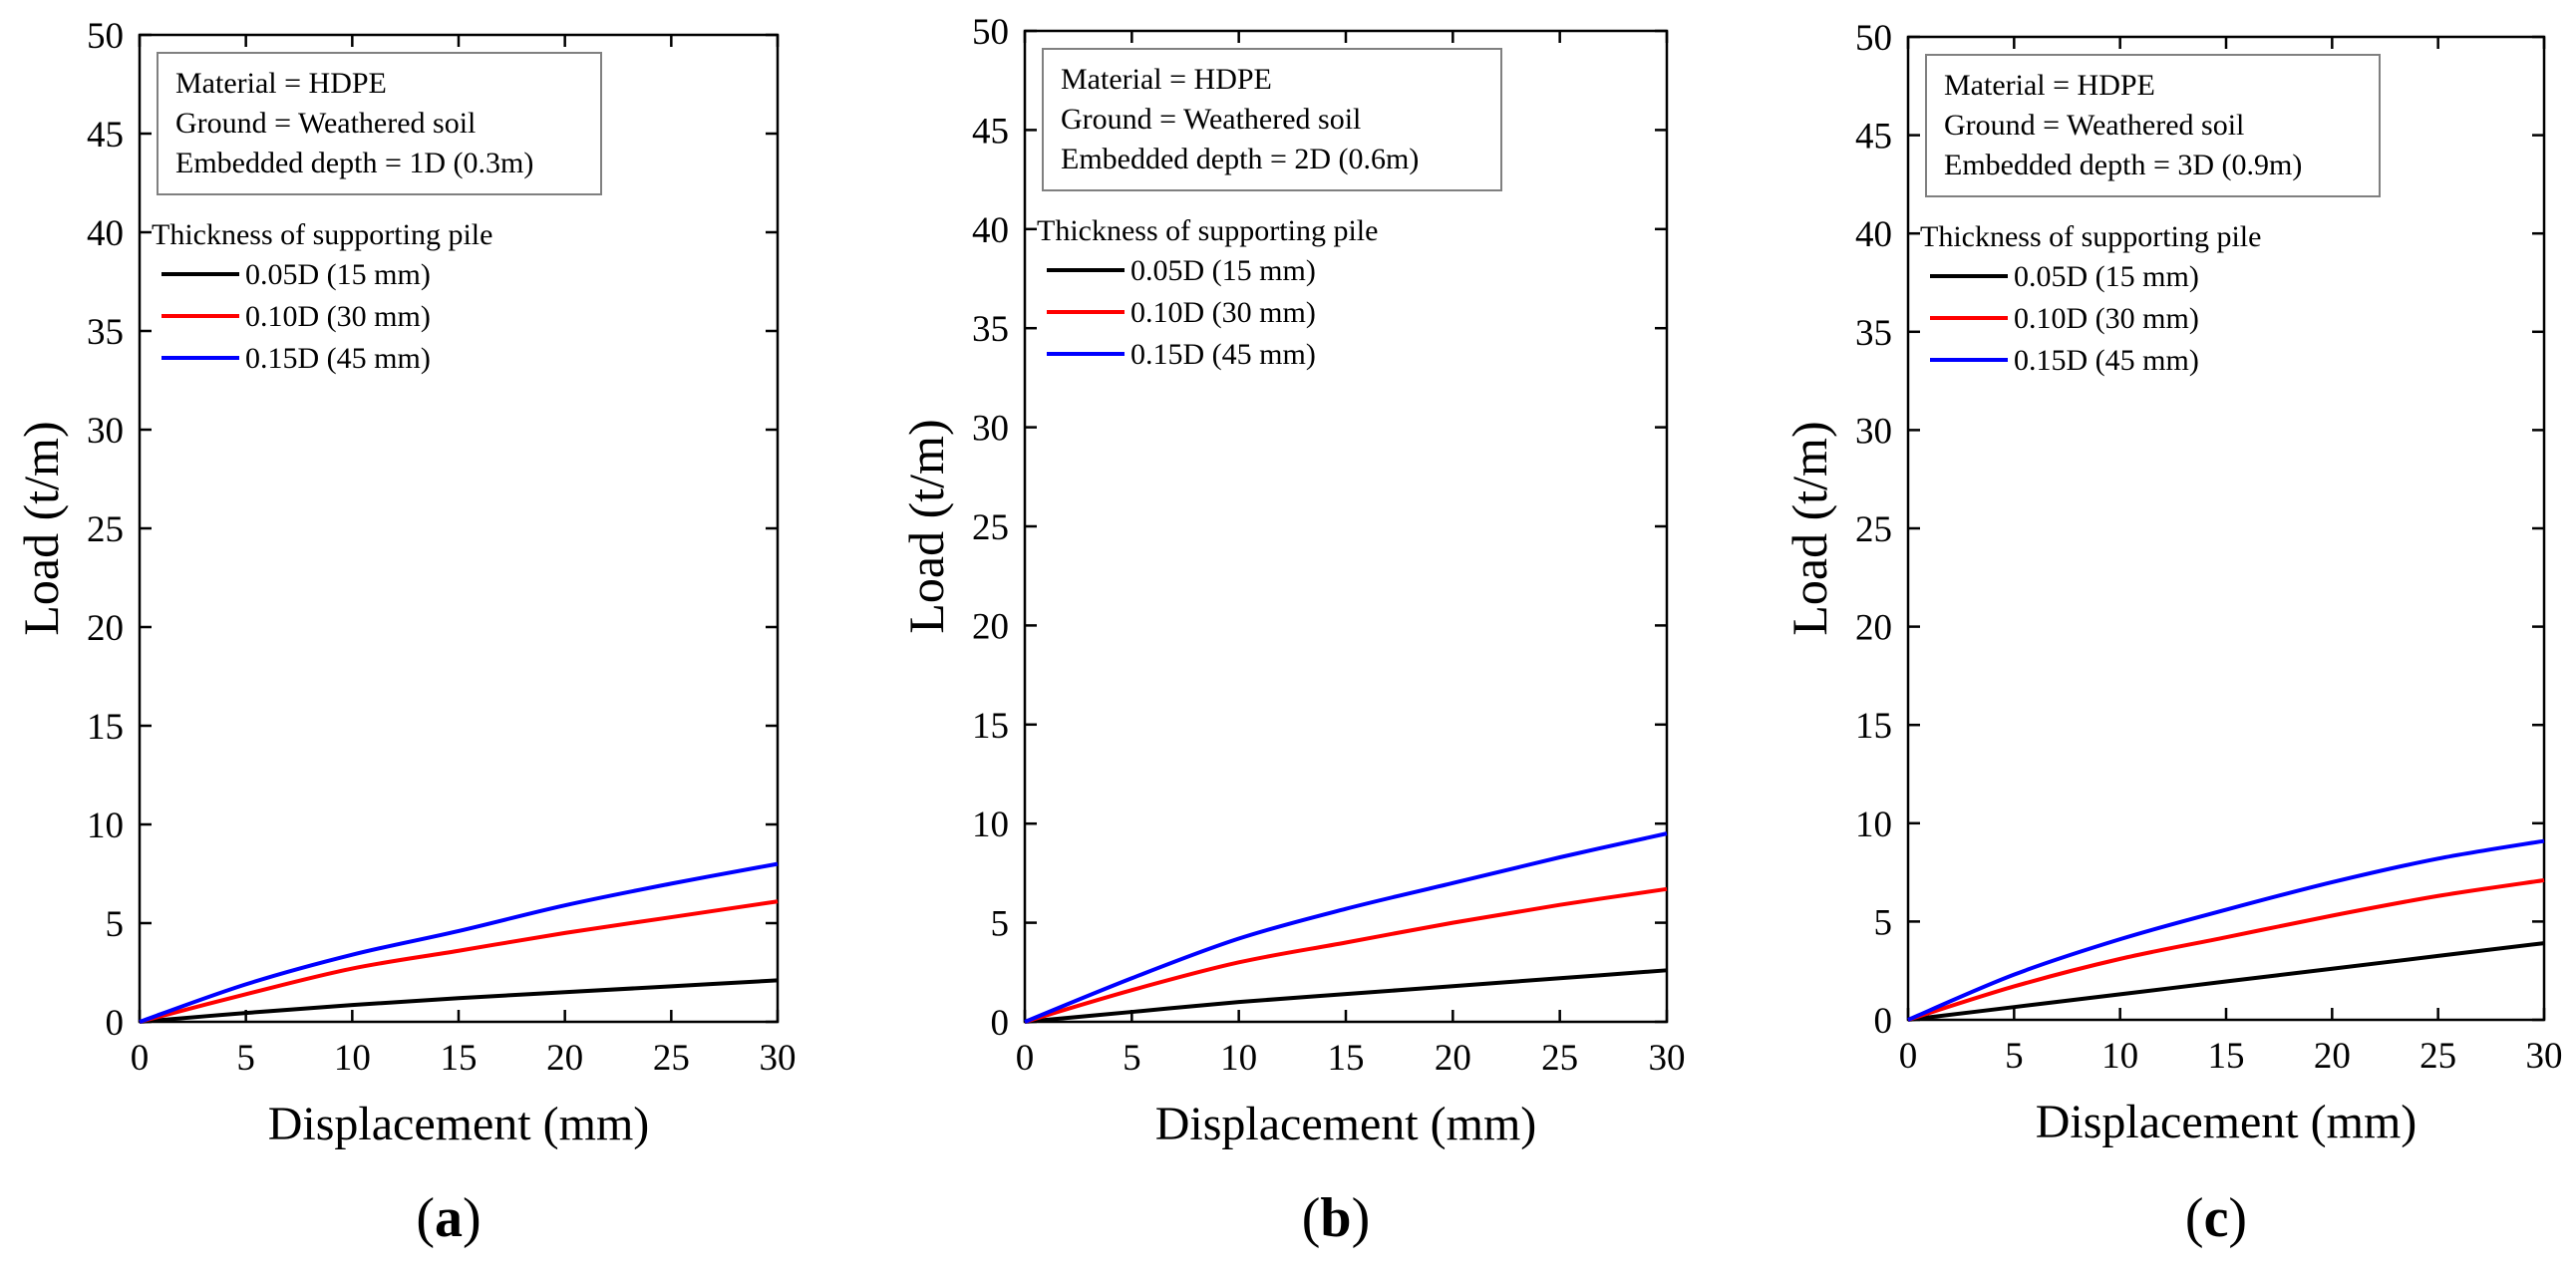 The width and height of the screenshot is (2576, 1286). Describe the element at coordinates (1240, 159) in the screenshot. I see `info-line: Embedded depth = 2D (0.6m)` at that location.